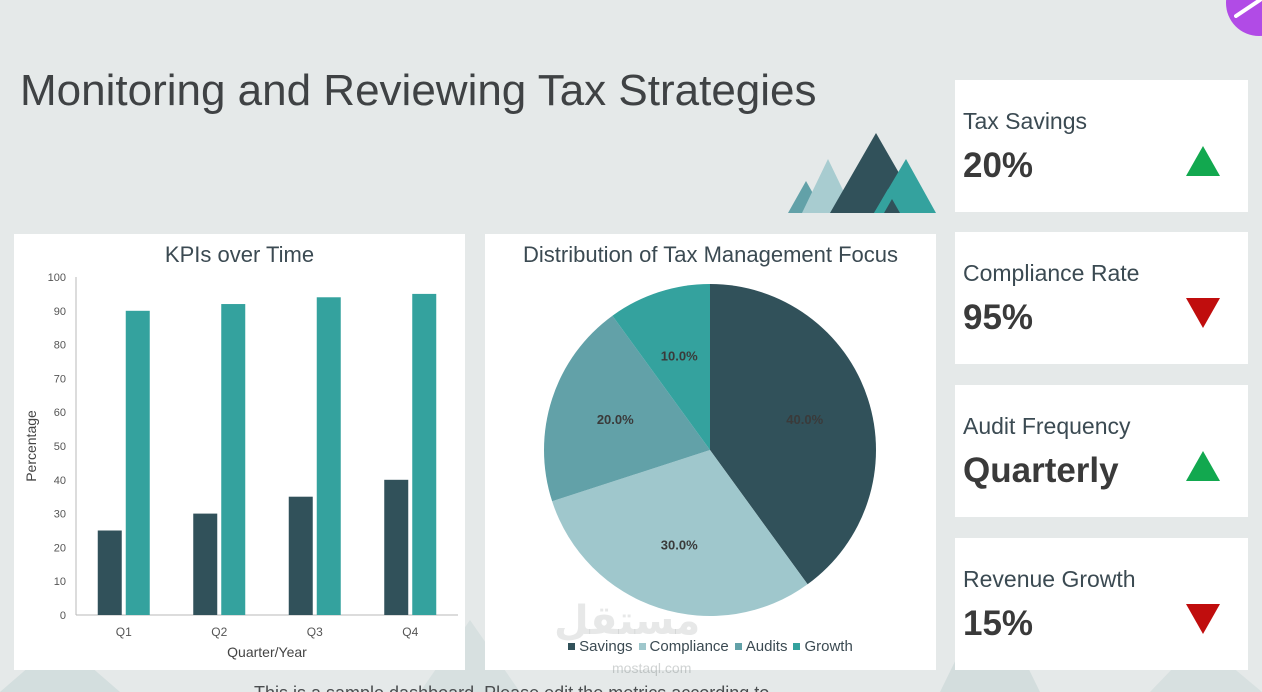 The height and width of the screenshot is (692, 1262). I want to click on y-axis-label: Percentage, so click(31, 446).